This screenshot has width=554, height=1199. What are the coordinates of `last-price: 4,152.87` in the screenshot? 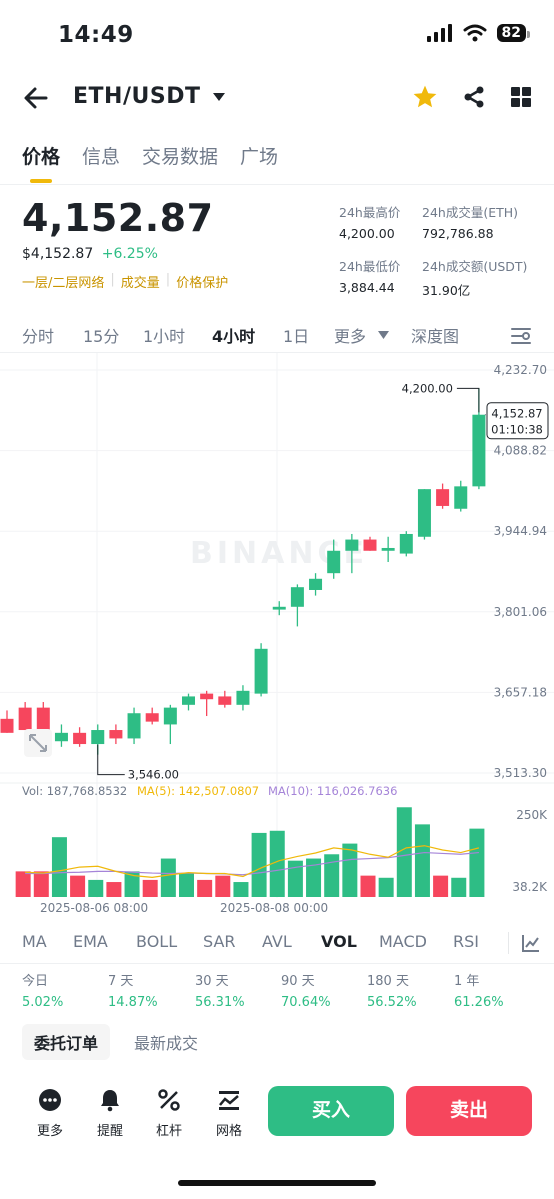 It's located at (118, 218).